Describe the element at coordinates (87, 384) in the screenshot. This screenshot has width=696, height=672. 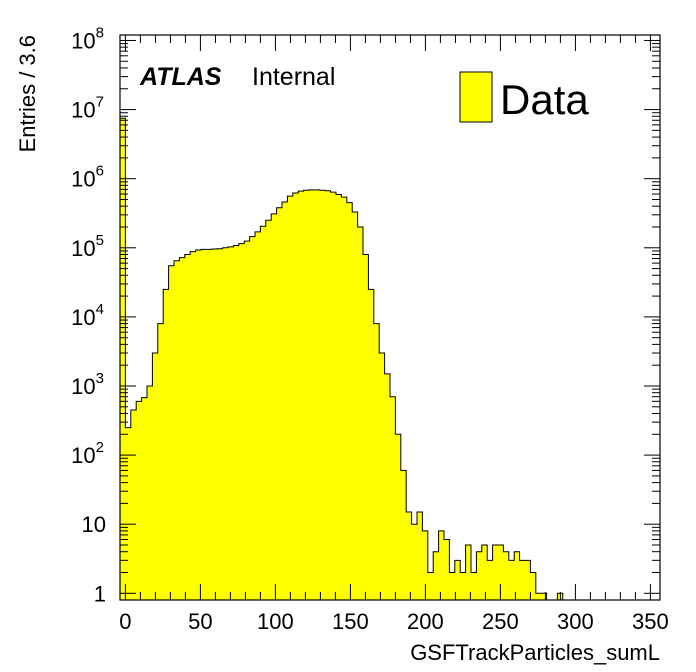
I see `y-tick-label: 10³` at that location.